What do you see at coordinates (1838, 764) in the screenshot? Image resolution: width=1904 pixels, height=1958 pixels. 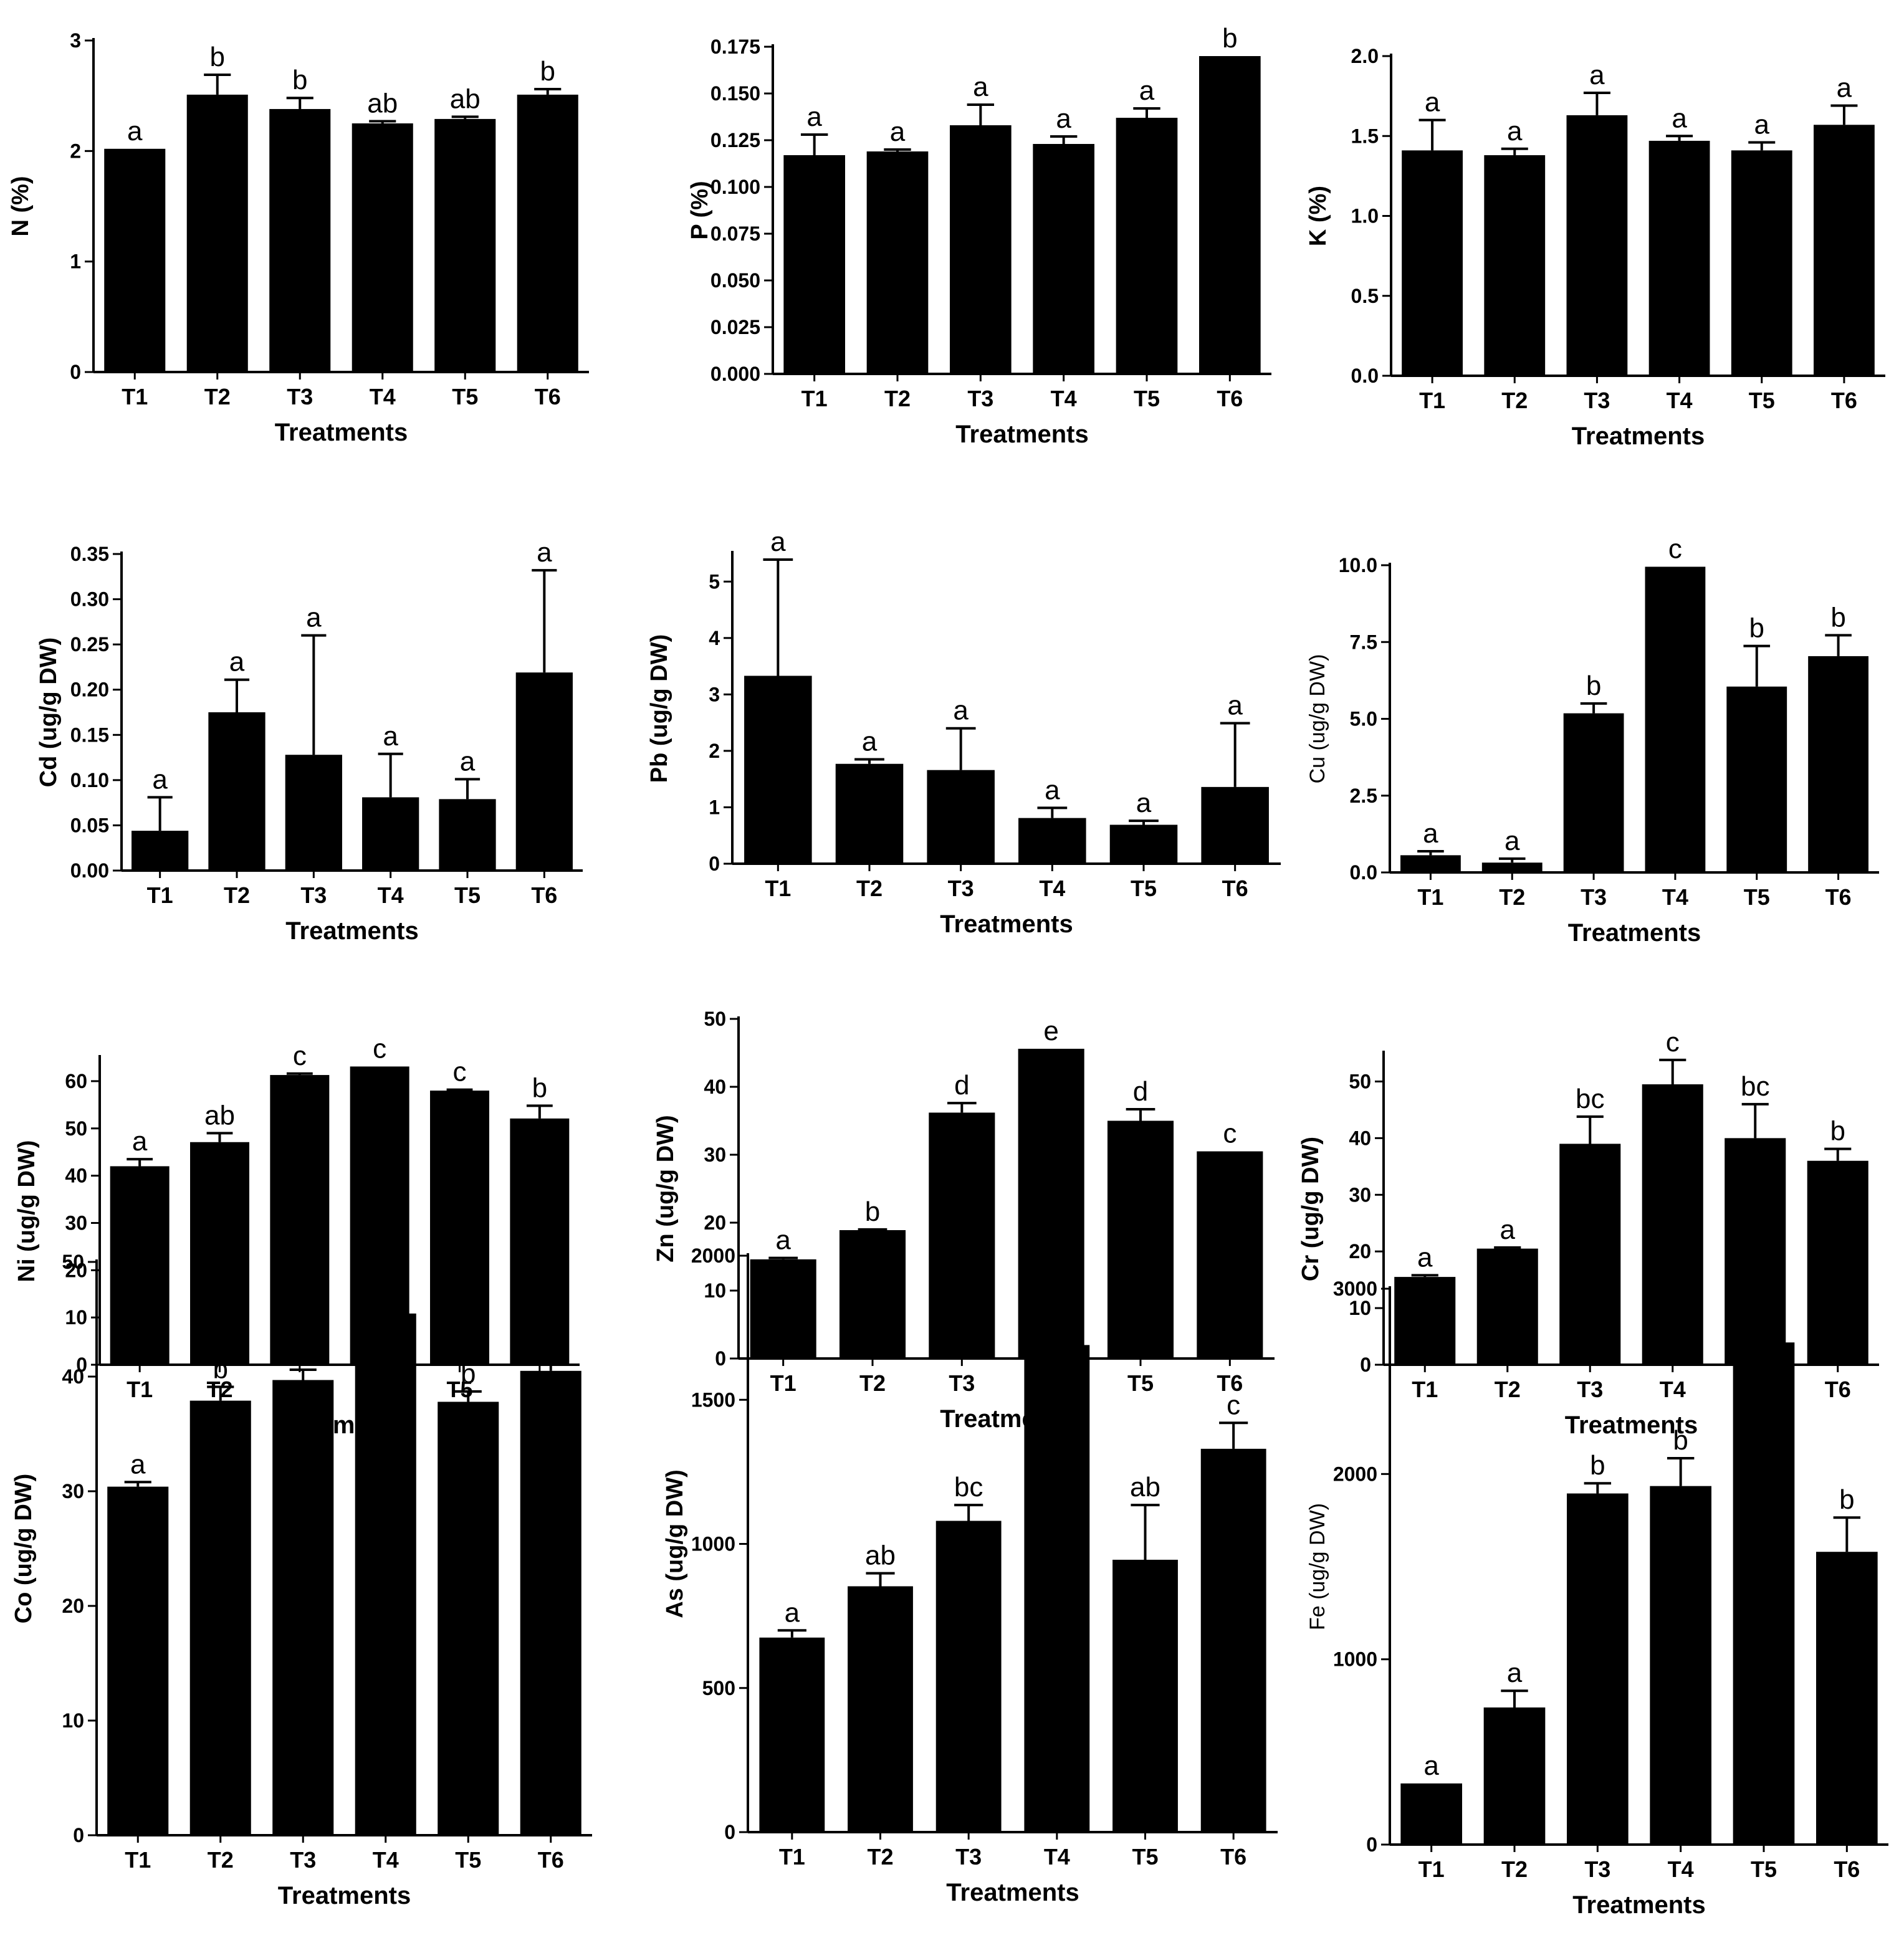 I see `cu-bar-t6` at bounding box center [1838, 764].